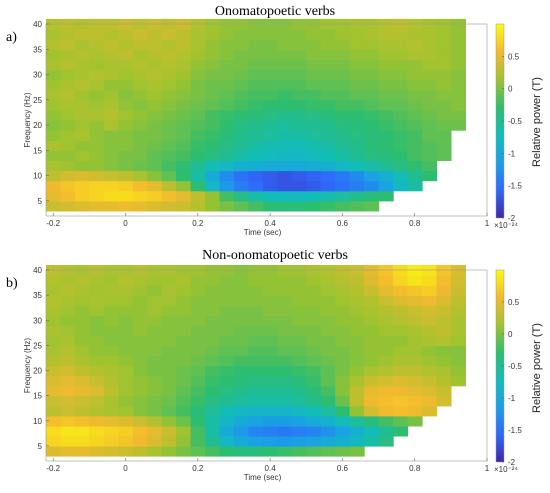  Describe the element at coordinates (27, 365) in the screenshot. I see `y-axis-label: Frequency (Hz)` at that location.